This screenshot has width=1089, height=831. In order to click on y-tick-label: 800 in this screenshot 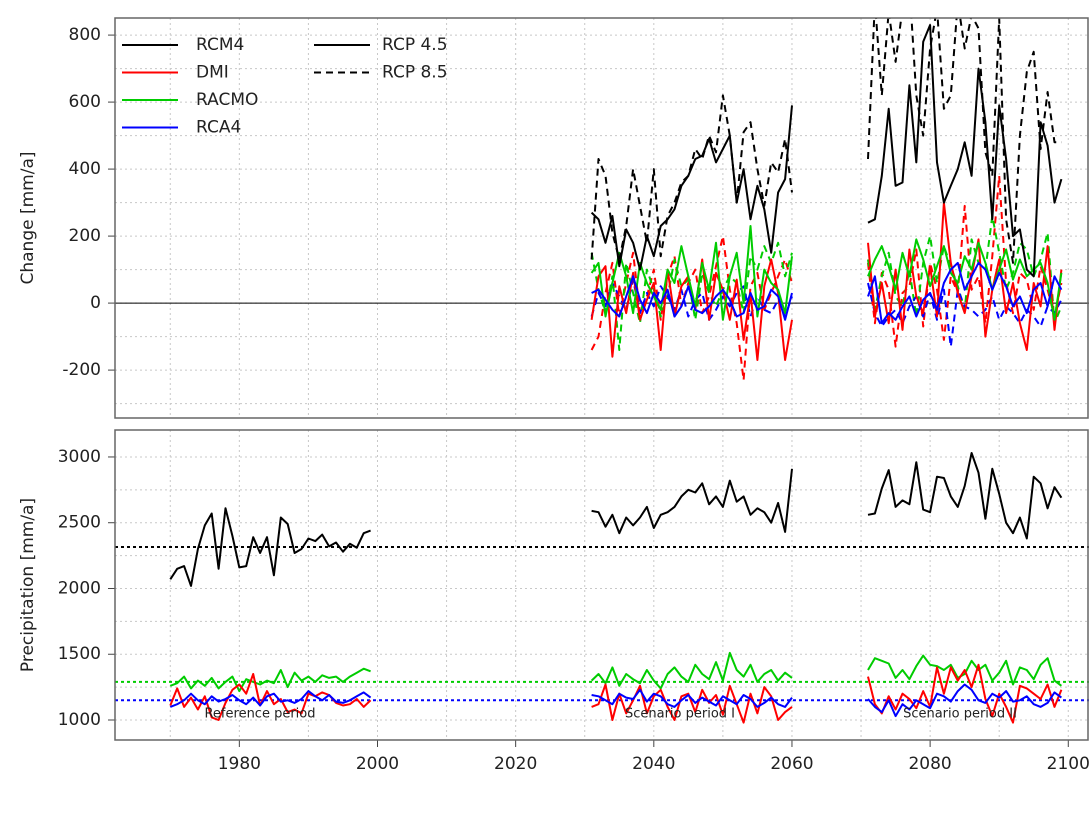, I will do `click(85, 35)`.